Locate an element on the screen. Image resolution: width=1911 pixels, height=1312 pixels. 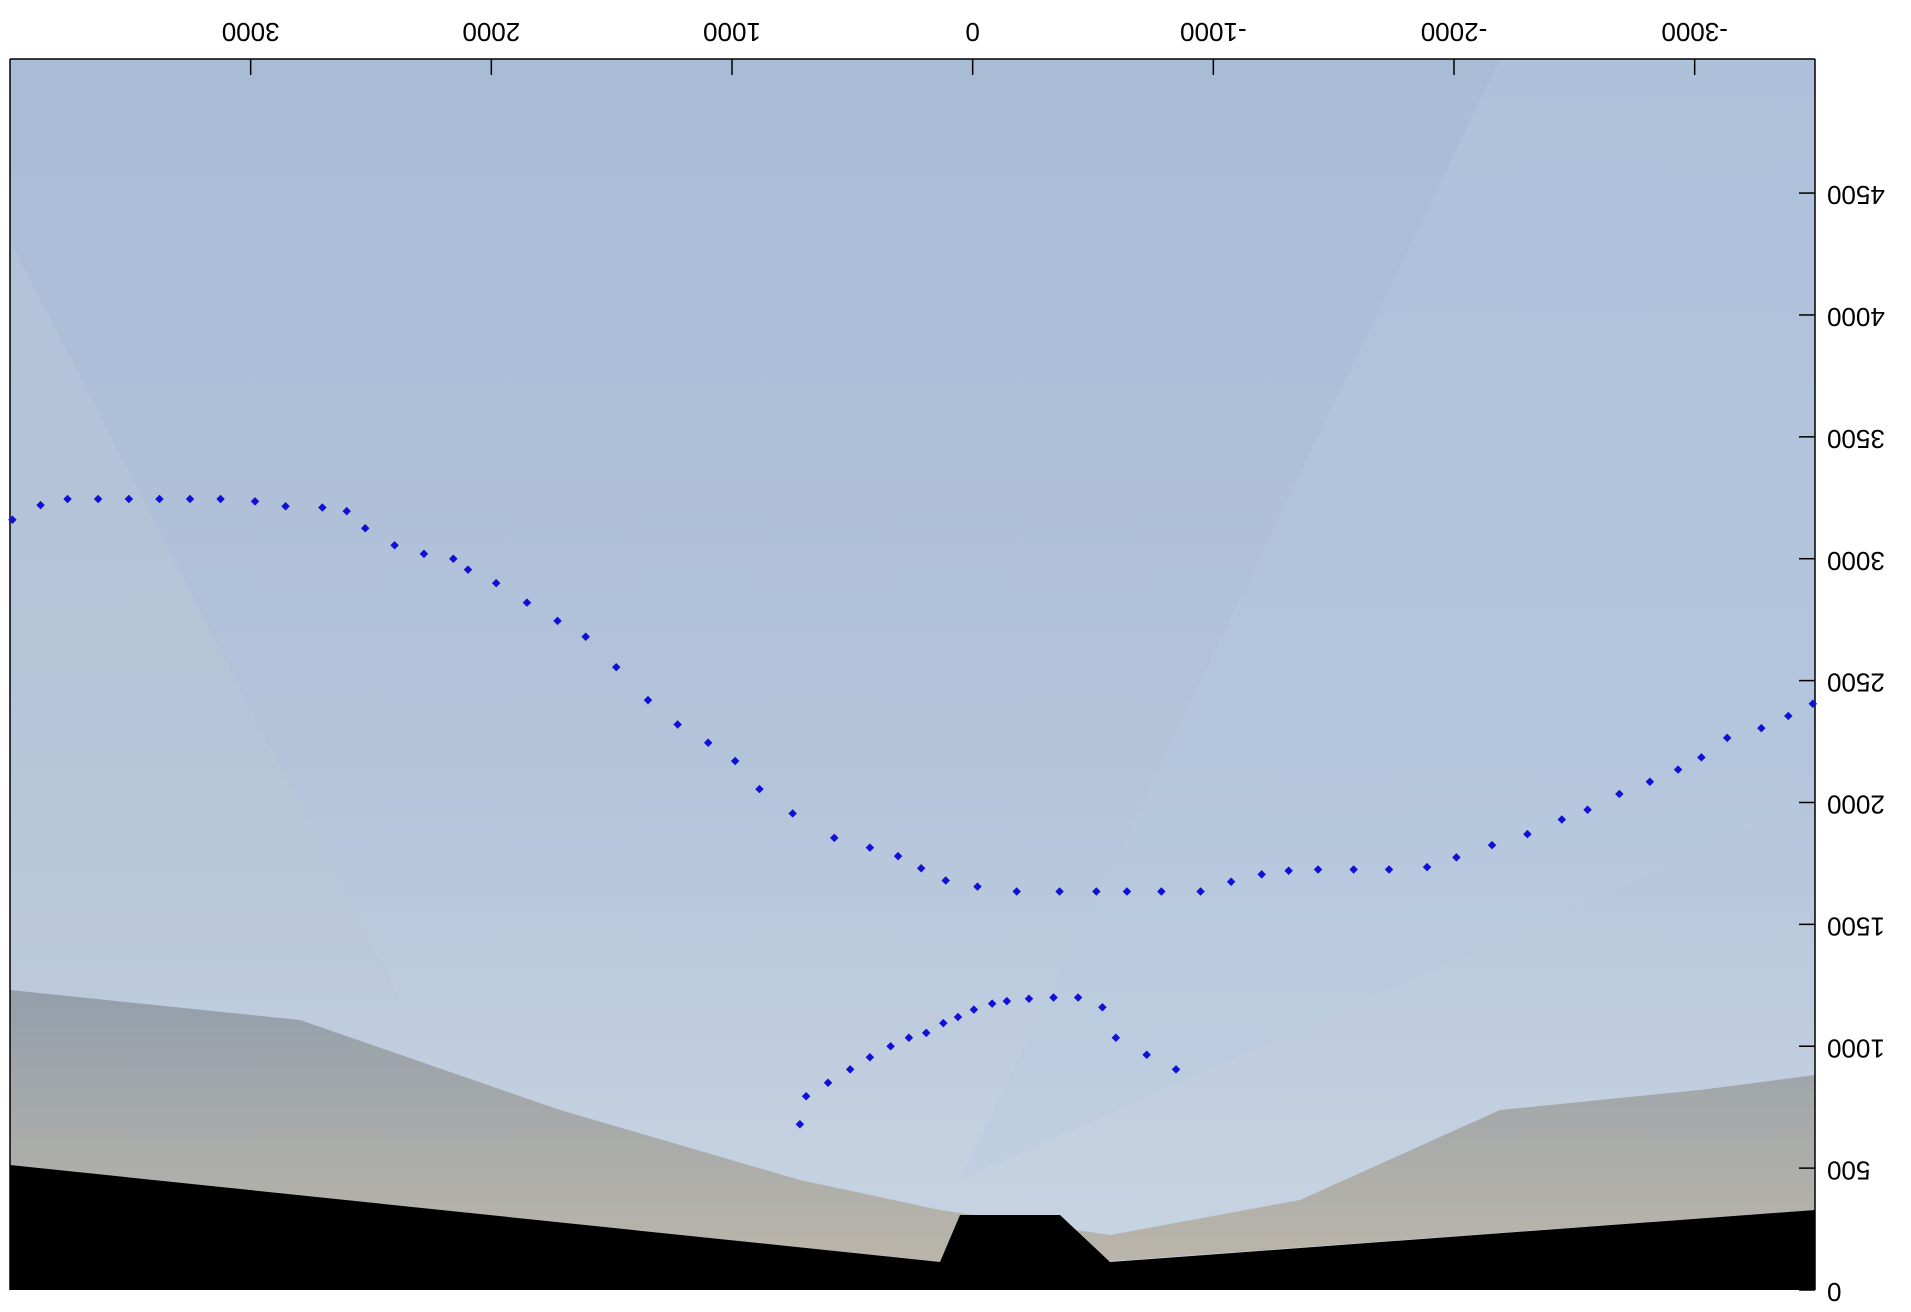
y-tick-label: 4500 is located at coordinates (1856, 195).